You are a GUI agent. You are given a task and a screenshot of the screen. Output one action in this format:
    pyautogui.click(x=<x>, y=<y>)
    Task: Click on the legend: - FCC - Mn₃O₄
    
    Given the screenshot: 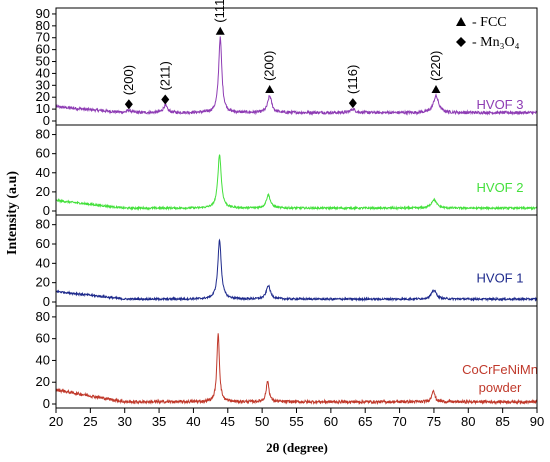 What is the action you would take?
    pyautogui.click(x=488, y=32)
    